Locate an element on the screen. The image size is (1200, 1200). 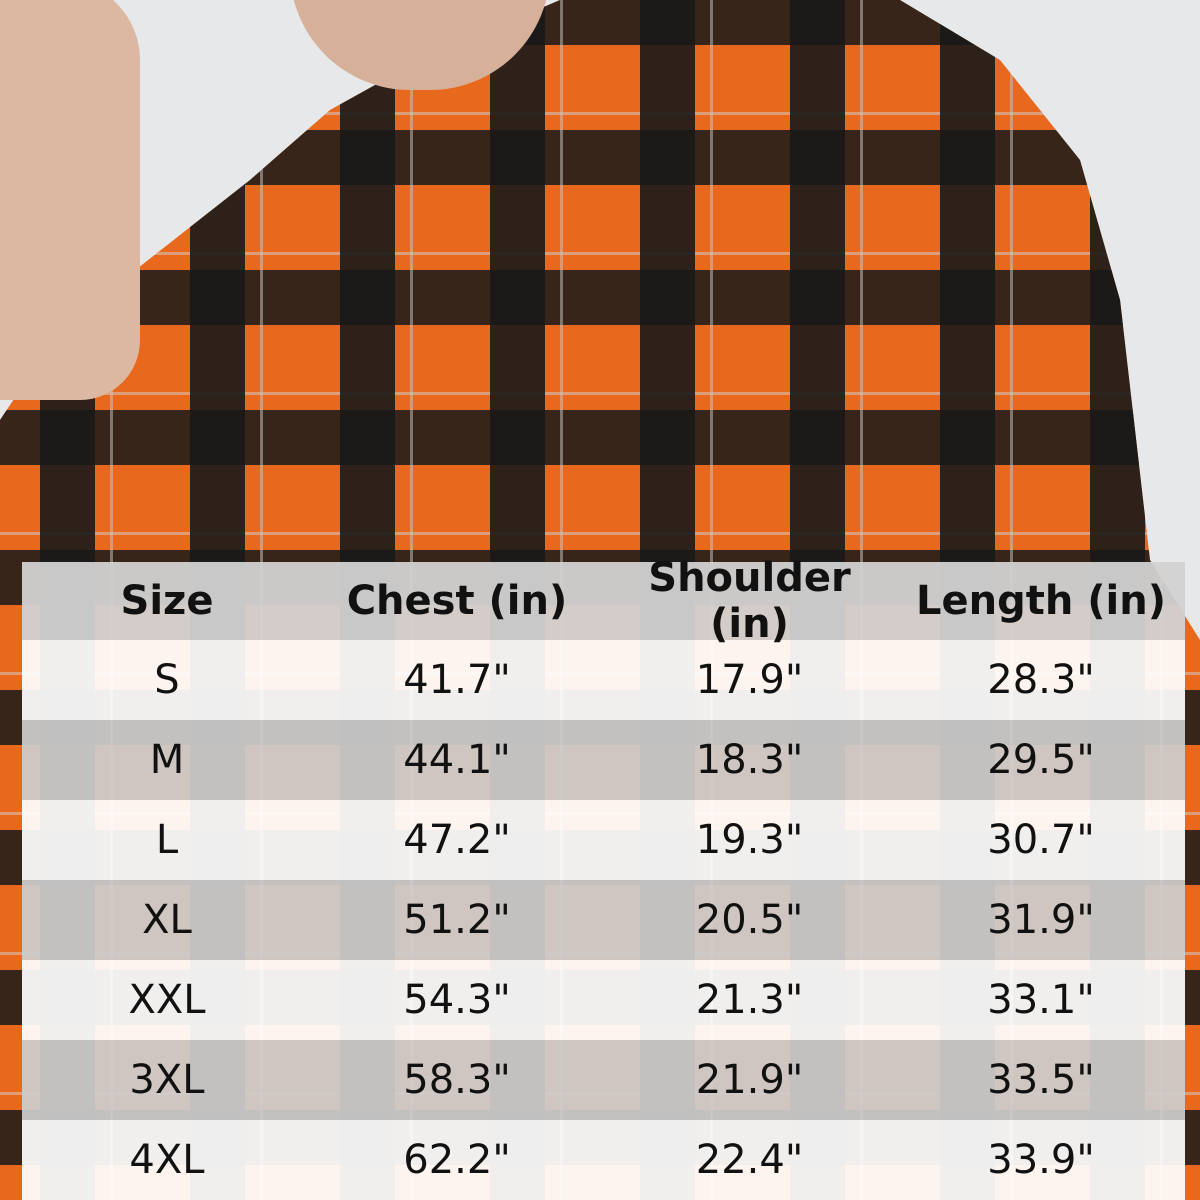
table-row: XXL 54.3" 21.3" 33.1" is located at coordinates (603, 1000).